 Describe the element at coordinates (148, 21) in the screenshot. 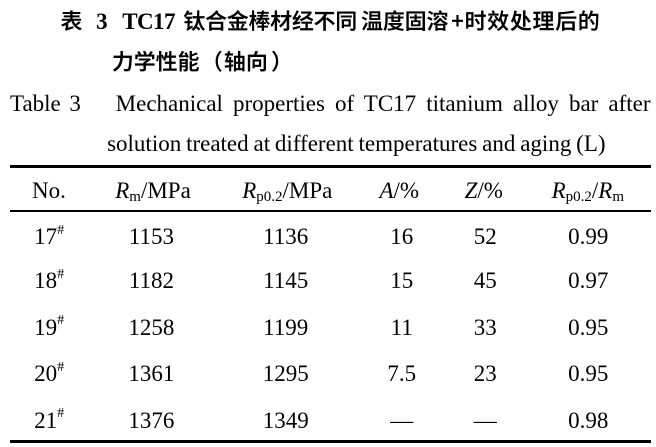

I see `svg-text: TC17` at that location.